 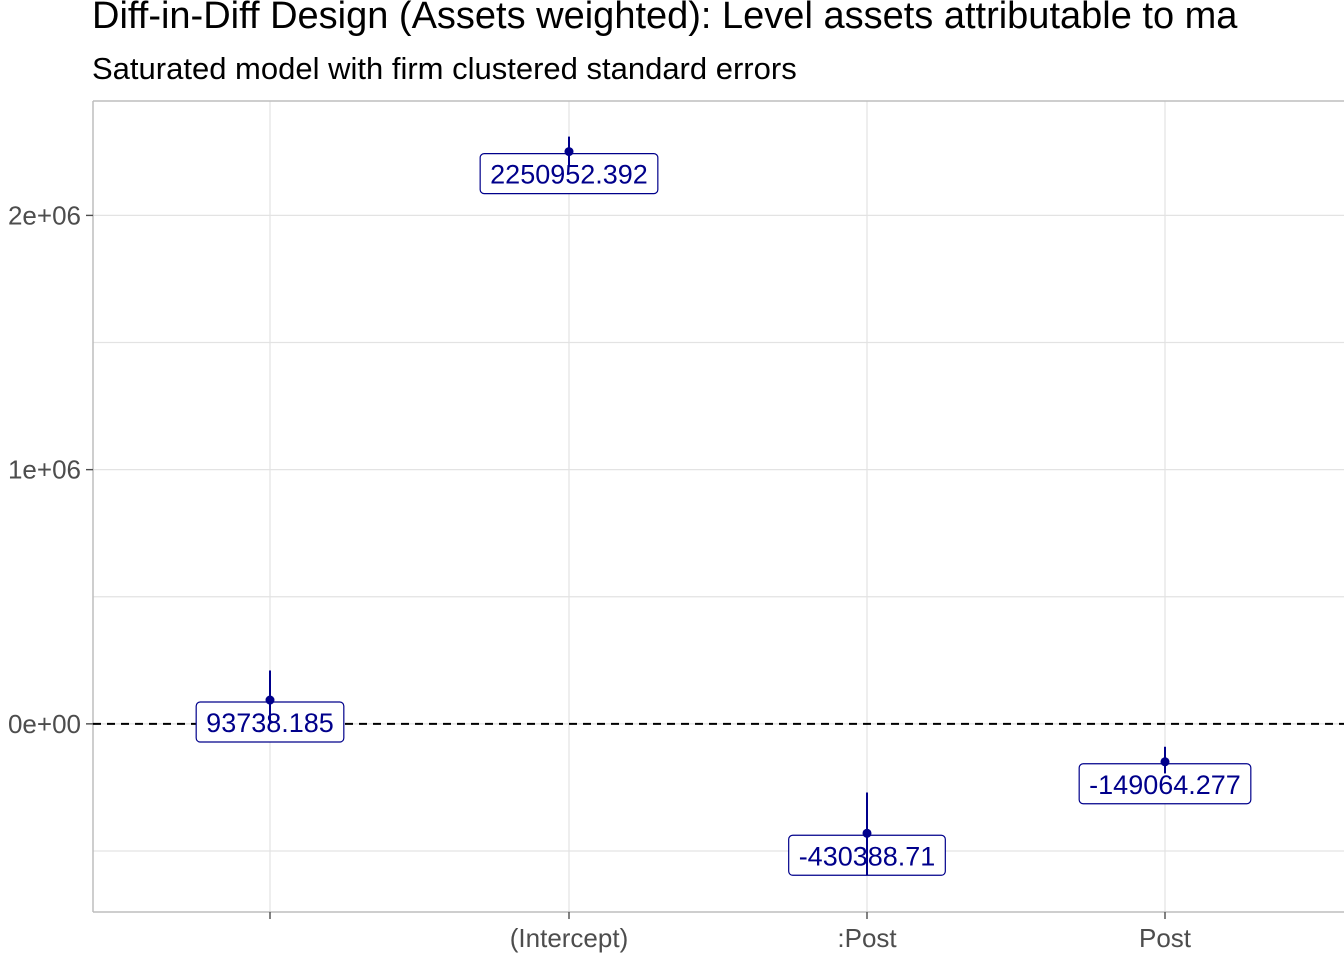 What do you see at coordinates (569, 938) in the screenshot?
I see `x-tick-label: (Intercept)` at bounding box center [569, 938].